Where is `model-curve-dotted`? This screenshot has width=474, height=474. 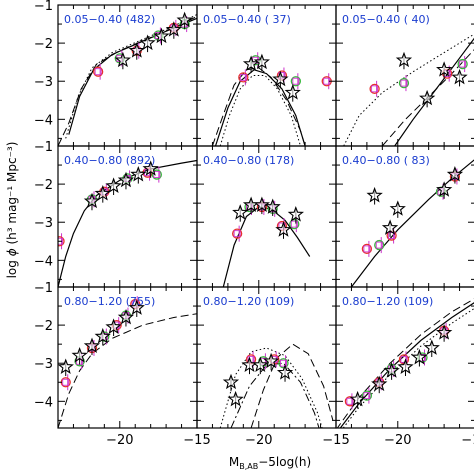
model-curve-dotted is located at coordinates (408, 89).